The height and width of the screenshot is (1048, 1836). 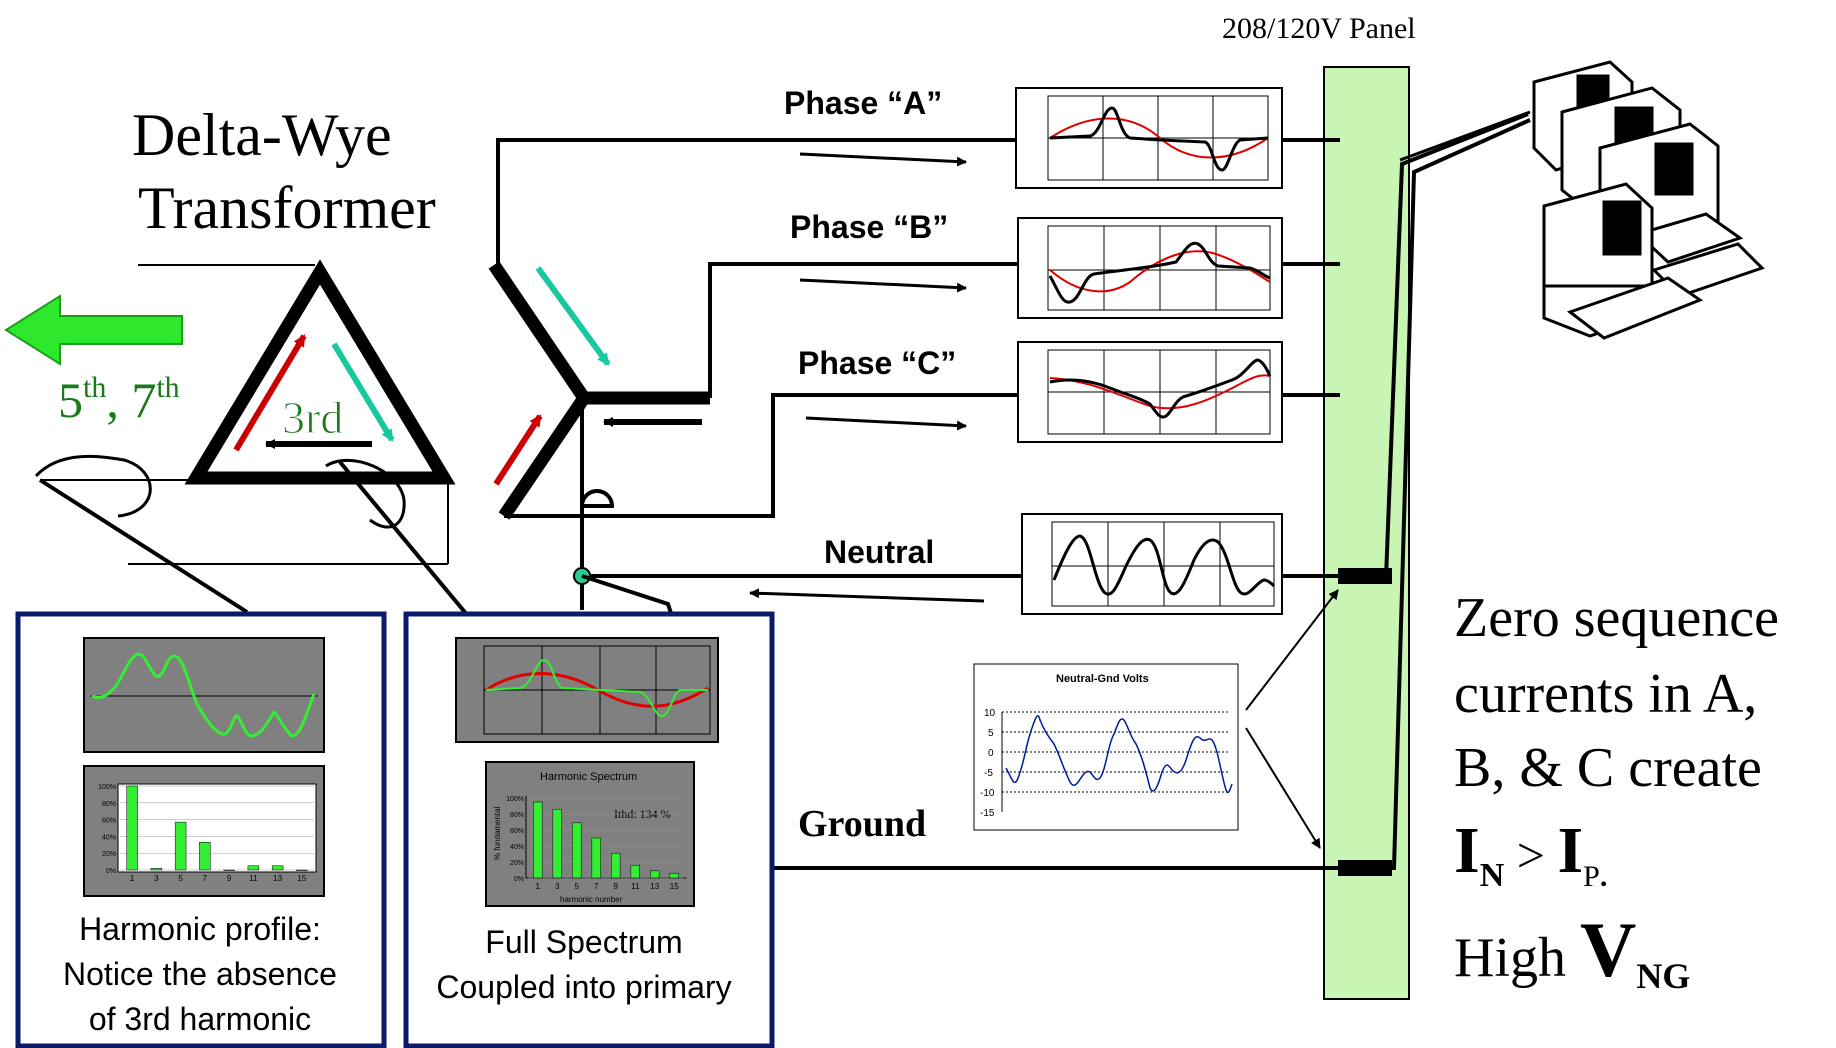 What do you see at coordinates (1149, 138) in the screenshot?
I see `phase-a-plot` at bounding box center [1149, 138].